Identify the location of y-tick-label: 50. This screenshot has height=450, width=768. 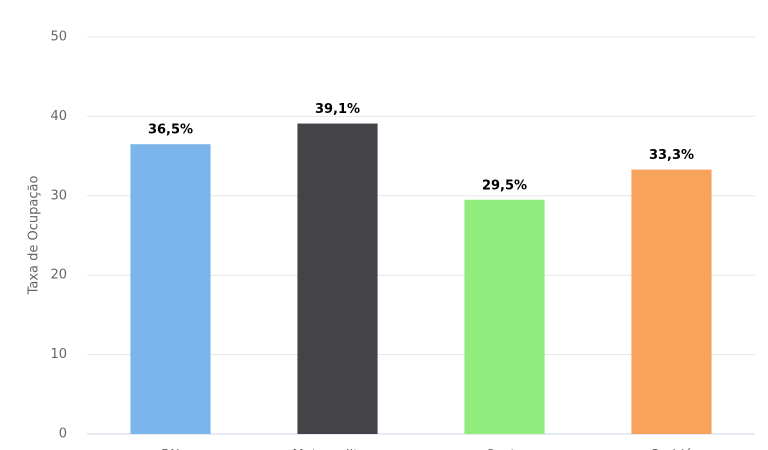
(58, 37).